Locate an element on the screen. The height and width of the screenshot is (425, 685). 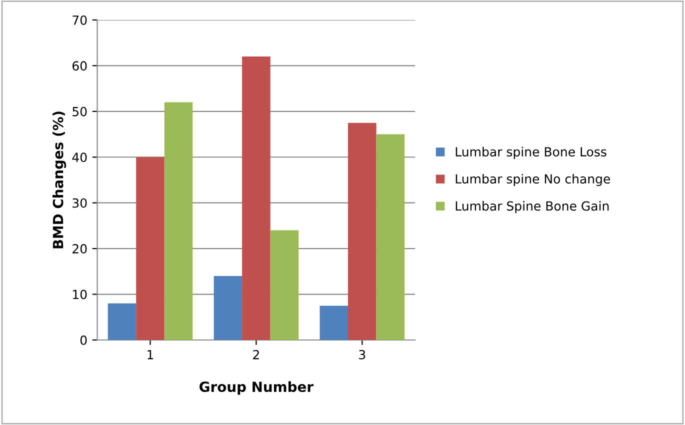
y-tick-label: 0 is located at coordinates (83, 340).